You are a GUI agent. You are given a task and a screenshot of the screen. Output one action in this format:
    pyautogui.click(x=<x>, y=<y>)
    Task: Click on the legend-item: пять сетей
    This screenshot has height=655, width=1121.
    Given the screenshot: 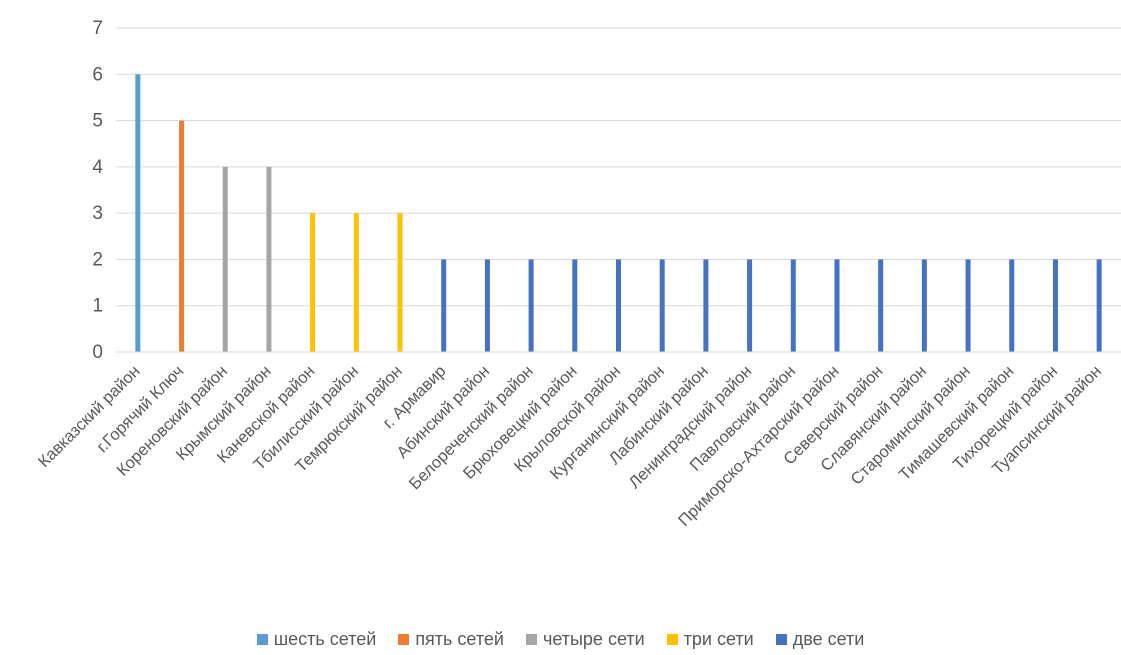 What is the action you would take?
    pyautogui.click(x=451, y=639)
    